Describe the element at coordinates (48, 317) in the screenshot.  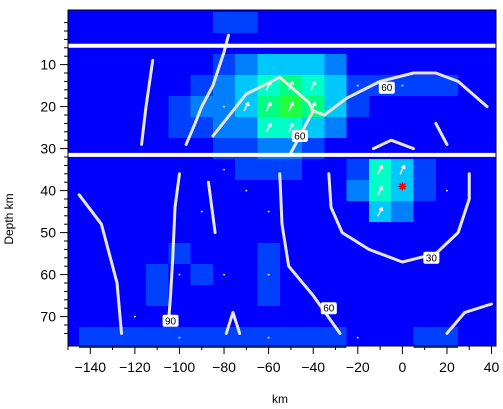
I see `y-tick-label: 70` at that location.